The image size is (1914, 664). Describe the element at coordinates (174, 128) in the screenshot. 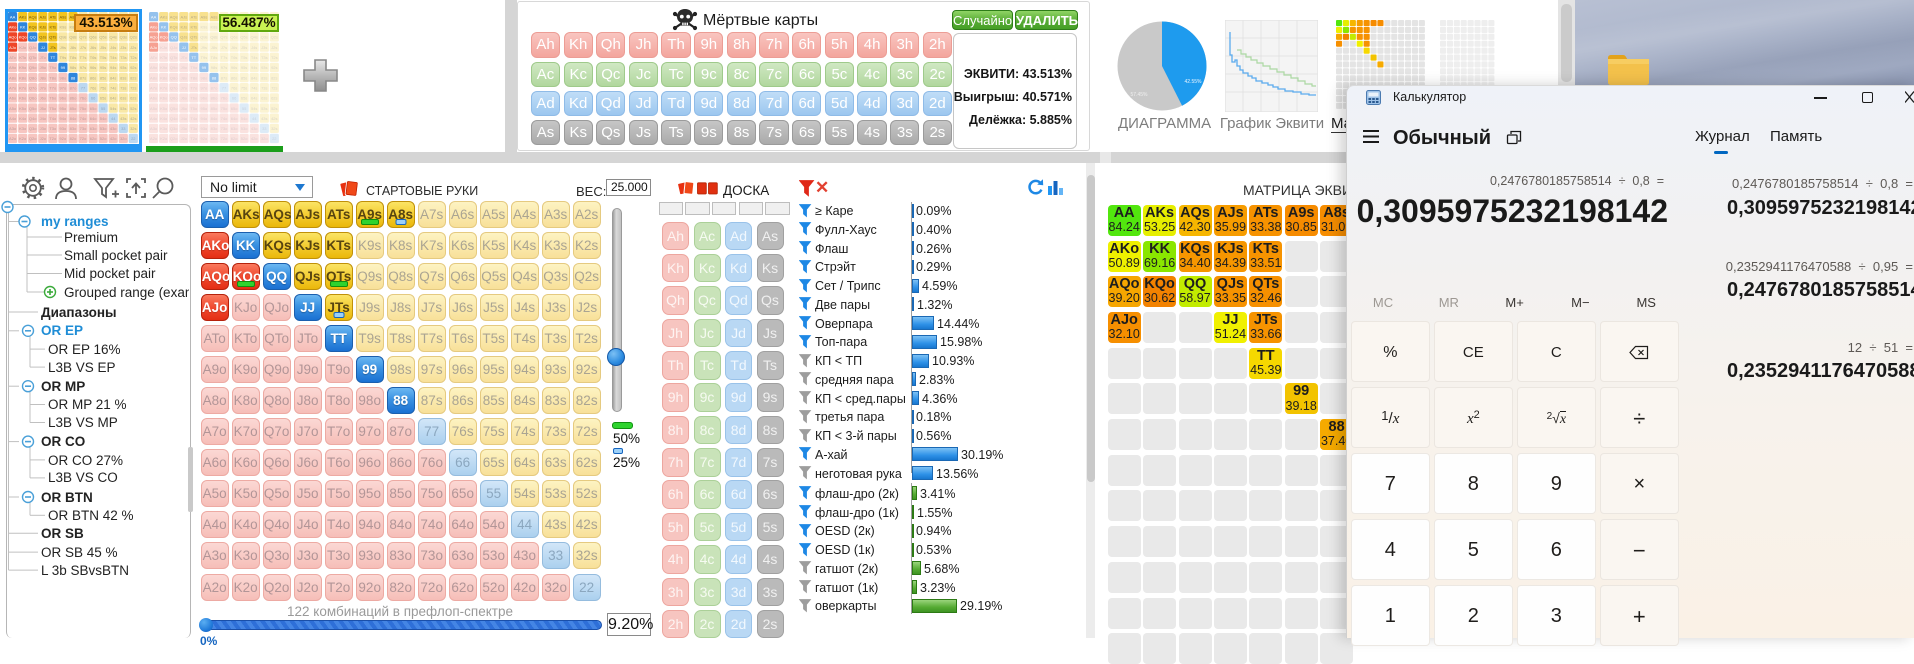

I see `svg-text: Q3o` at that location.